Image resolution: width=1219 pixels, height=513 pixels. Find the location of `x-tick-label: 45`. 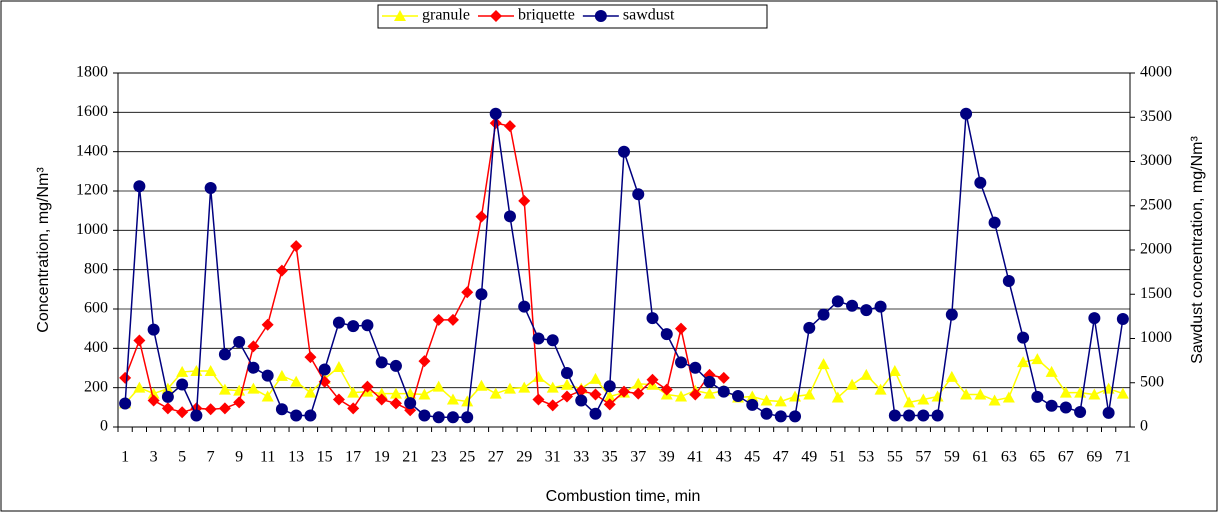

x-tick-label: 45 is located at coordinates (752, 457).